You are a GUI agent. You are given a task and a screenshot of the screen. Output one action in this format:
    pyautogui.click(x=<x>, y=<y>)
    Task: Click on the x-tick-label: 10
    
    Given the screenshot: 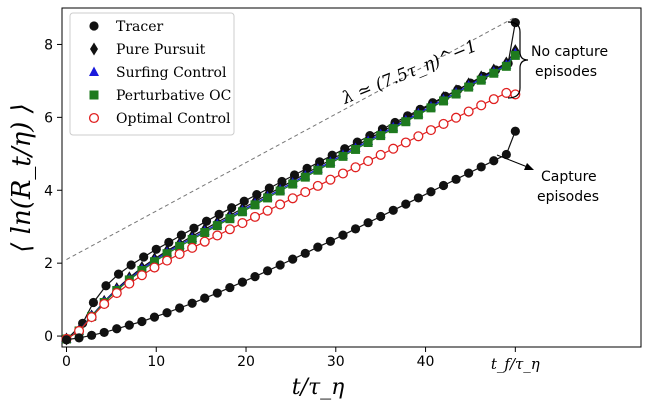 What is the action you would take?
    pyautogui.click(x=156, y=362)
    